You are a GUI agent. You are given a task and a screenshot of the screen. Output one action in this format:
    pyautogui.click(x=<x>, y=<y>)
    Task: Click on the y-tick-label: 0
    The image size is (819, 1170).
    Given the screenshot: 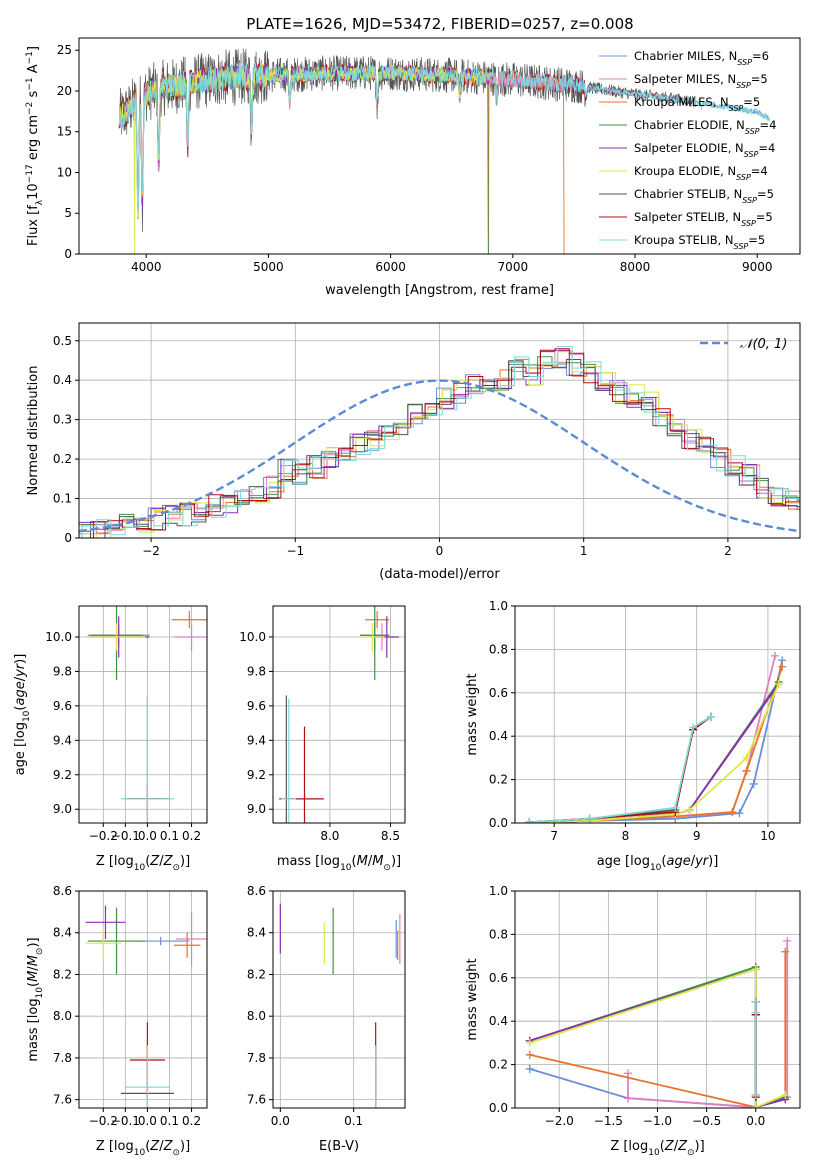 What is the action you would take?
    pyautogui.click(x=68, y=254)
    